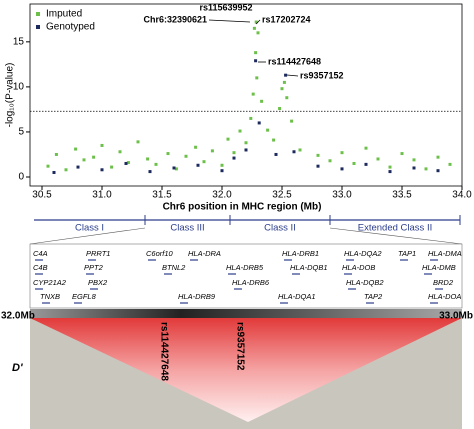 This screenshot has width=474, height=429. Describe the element at coordinates (402, 195) in the screenshot. I see `x-tick-label: 33.5` at that location.